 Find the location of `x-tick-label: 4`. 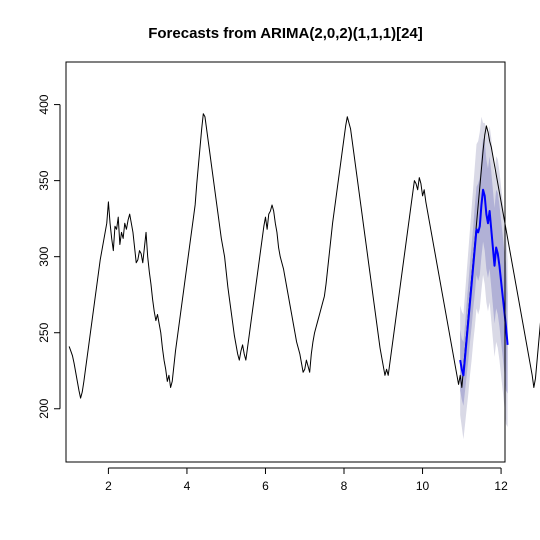

x-tick-label: 4 is located at coordinates (187, 486).